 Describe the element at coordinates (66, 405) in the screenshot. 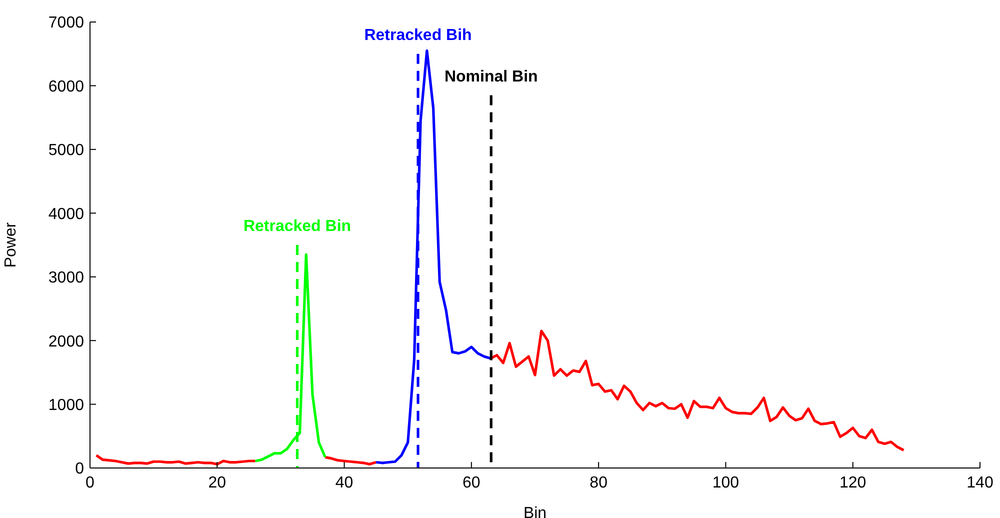

I see `y-tick-label: 1000` at that location.